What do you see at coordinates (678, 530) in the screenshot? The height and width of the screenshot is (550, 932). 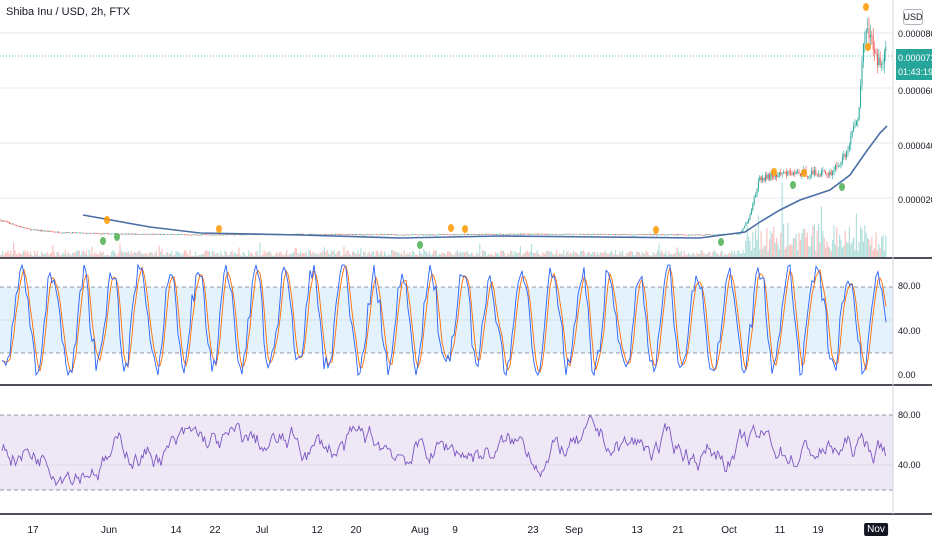 I see `time-axis-label: 21` at bounding box center [678, 530].